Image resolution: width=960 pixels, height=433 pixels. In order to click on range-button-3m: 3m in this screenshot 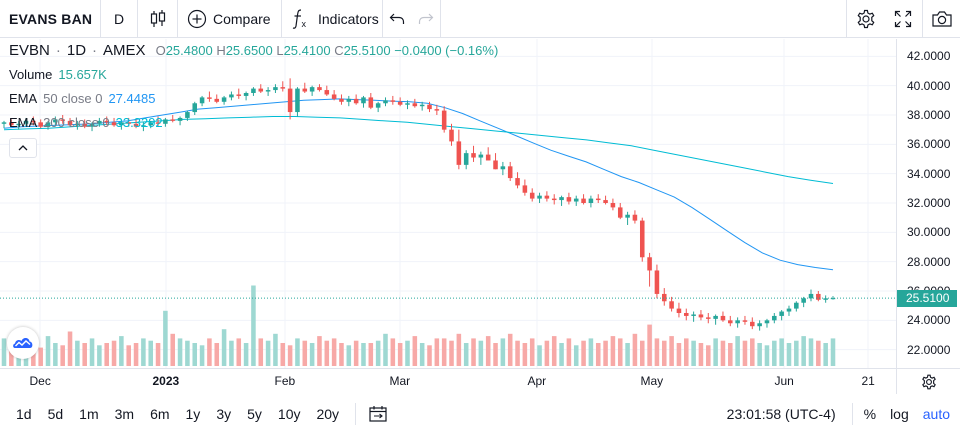, I will do `click(124, 413)`.